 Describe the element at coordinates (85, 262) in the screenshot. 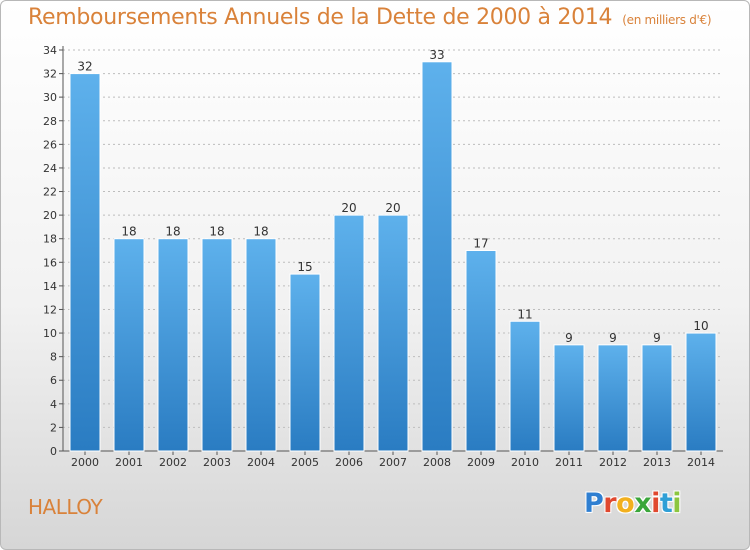

I see `bar-2000` at that location.